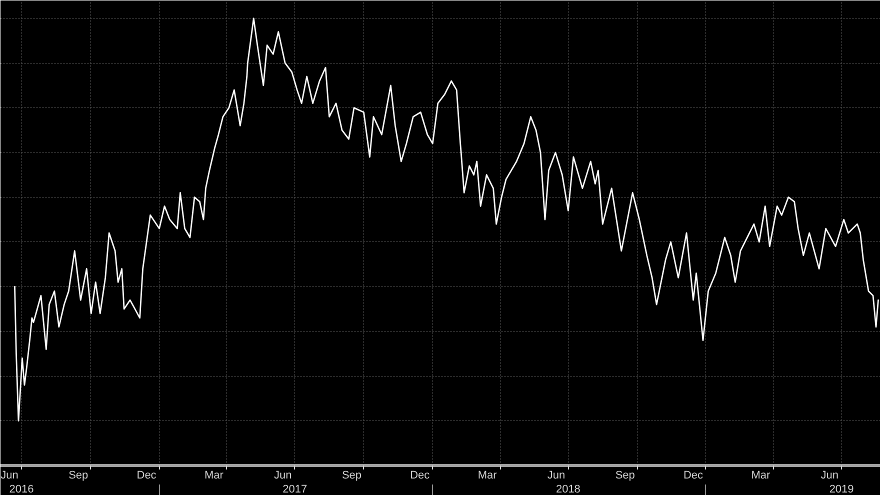 The width and height of the screenshot is (880, 495). What do you see at coordinates (841, 489) in the screenshot?
I see `x2-tick-label: 2019` at bounding box center [841, 489].